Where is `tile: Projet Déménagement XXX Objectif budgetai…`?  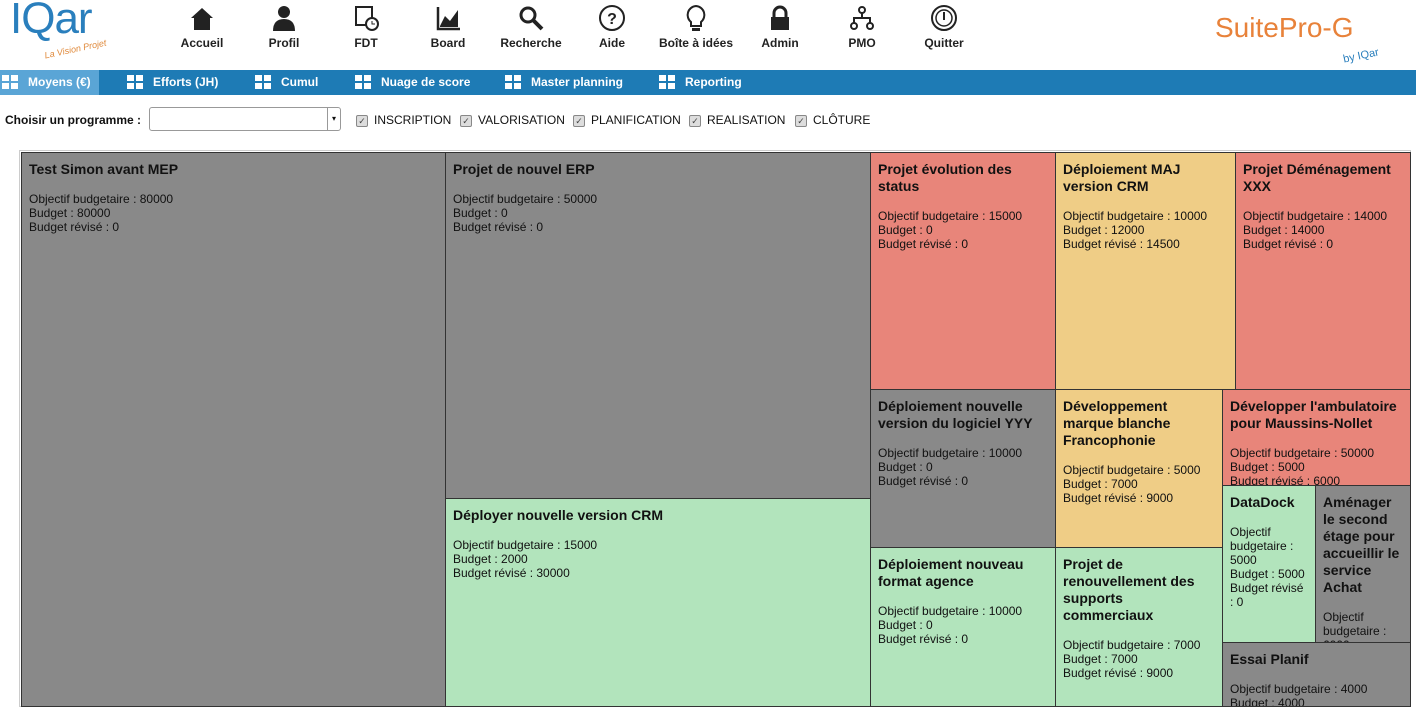
tile: Projet Déménagement XXX Objectif budgetai… is located at coordinates (1323, 271).